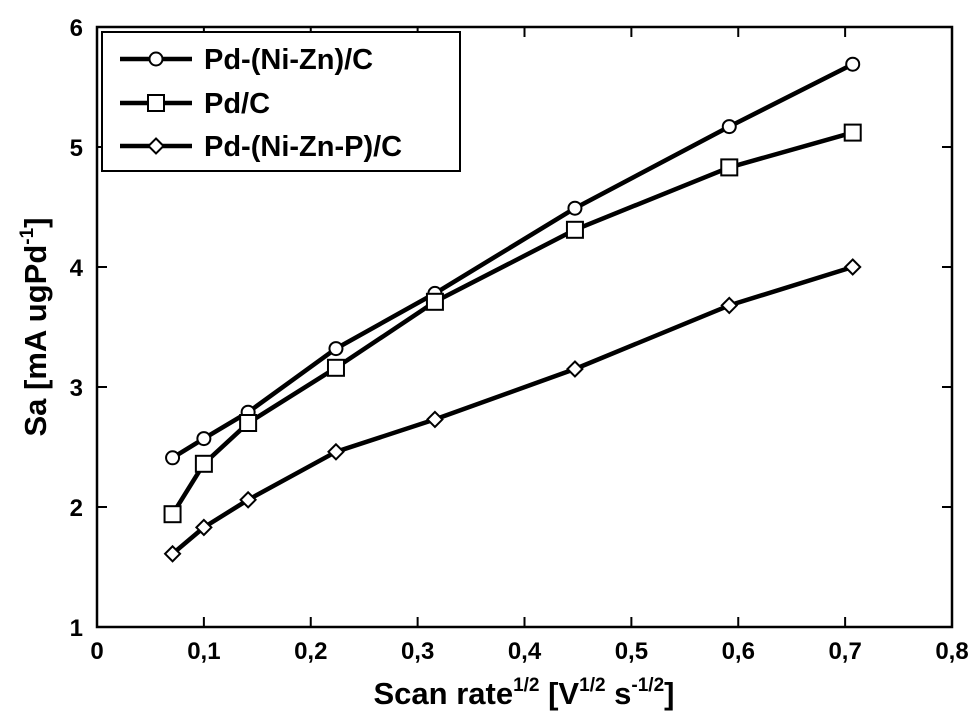  Describe the element at coordinates (96, 651) in the screenshot. I see `x-tick-label: 0` at that location.